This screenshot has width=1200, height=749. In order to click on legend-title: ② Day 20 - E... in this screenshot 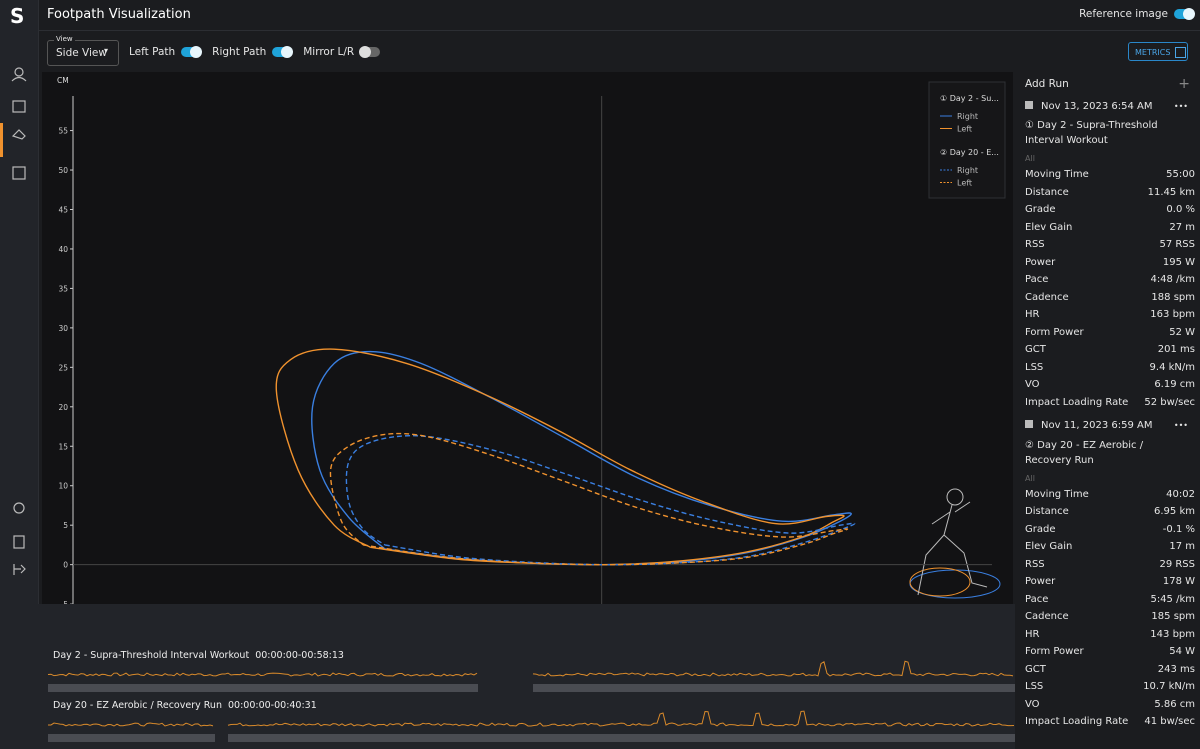, I will do `click(969, 152)`.